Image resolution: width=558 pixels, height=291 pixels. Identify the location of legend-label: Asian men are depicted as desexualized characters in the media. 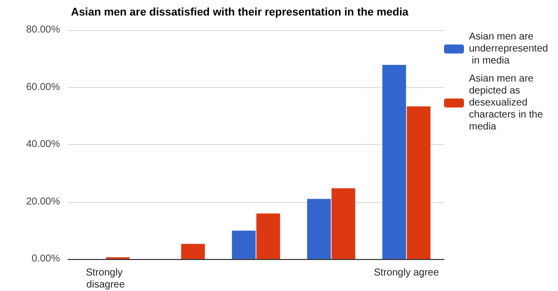
(507, 103).